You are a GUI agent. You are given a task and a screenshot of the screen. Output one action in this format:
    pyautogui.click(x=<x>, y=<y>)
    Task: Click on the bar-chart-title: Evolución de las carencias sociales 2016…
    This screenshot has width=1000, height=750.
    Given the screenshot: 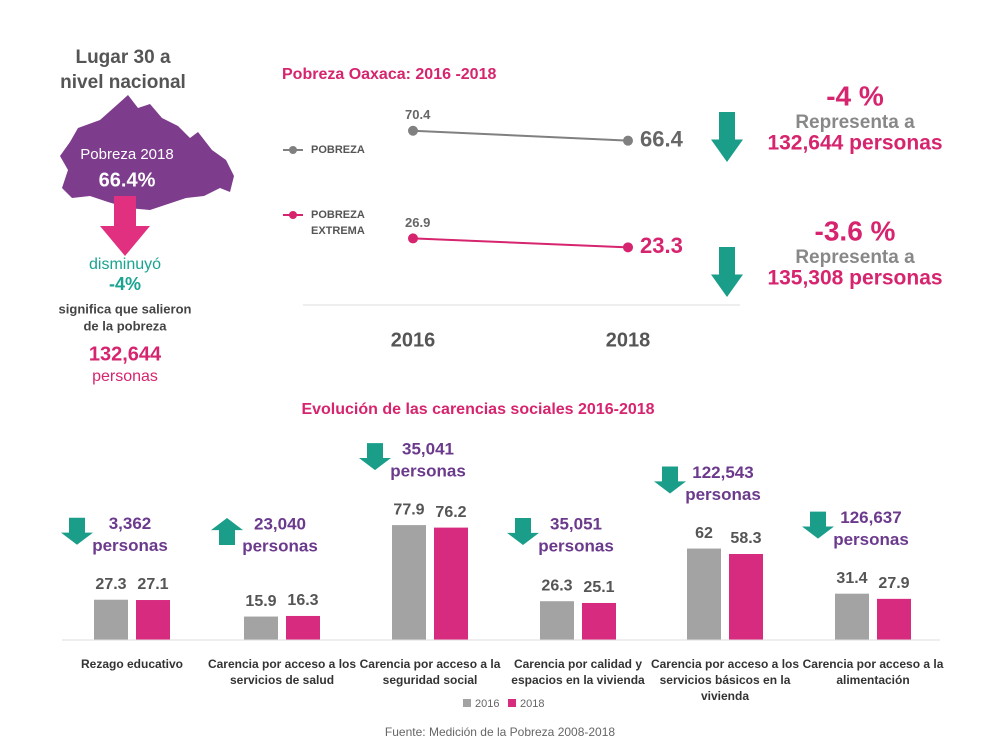 What is the action you would take?
    pyautogui.click(x=477, y=409)
    